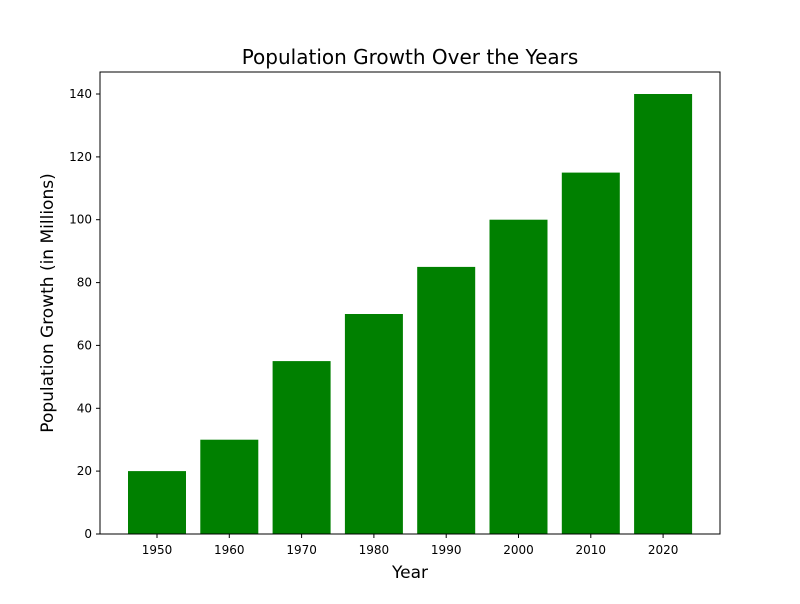  I want to click on y-tick-label: 100, so click(80, 220).